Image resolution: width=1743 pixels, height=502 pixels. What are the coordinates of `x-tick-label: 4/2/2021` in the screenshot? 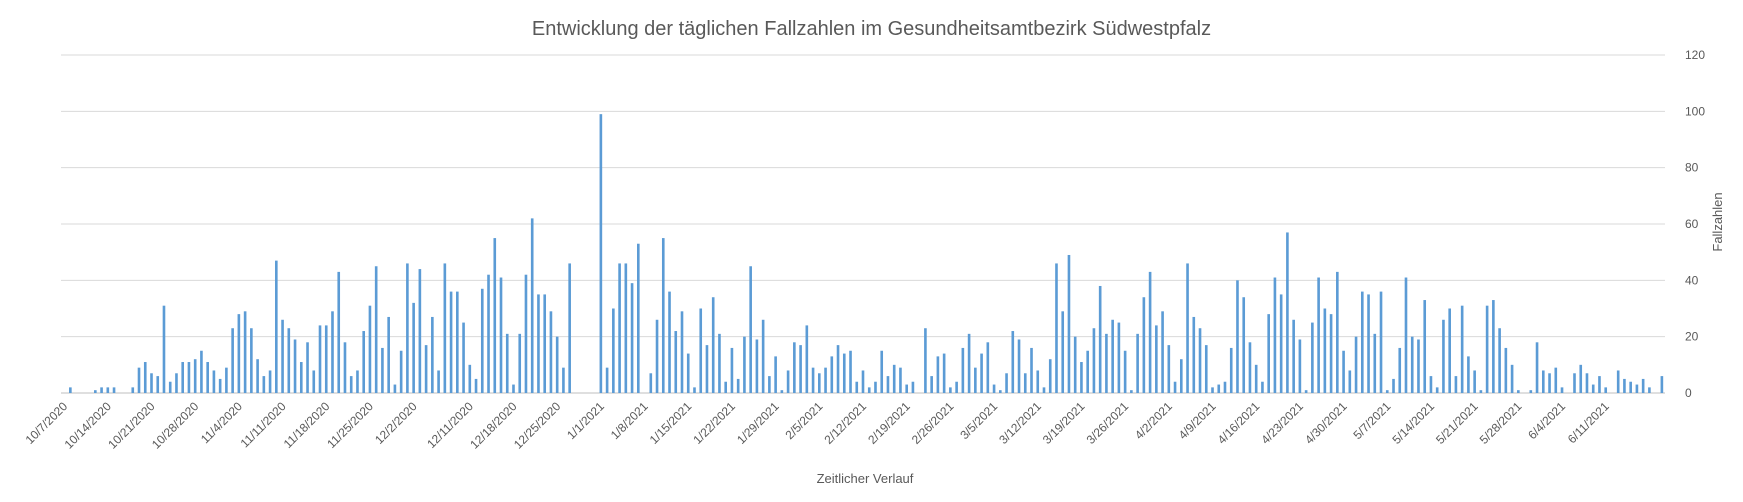 It's located at (1153, 420).